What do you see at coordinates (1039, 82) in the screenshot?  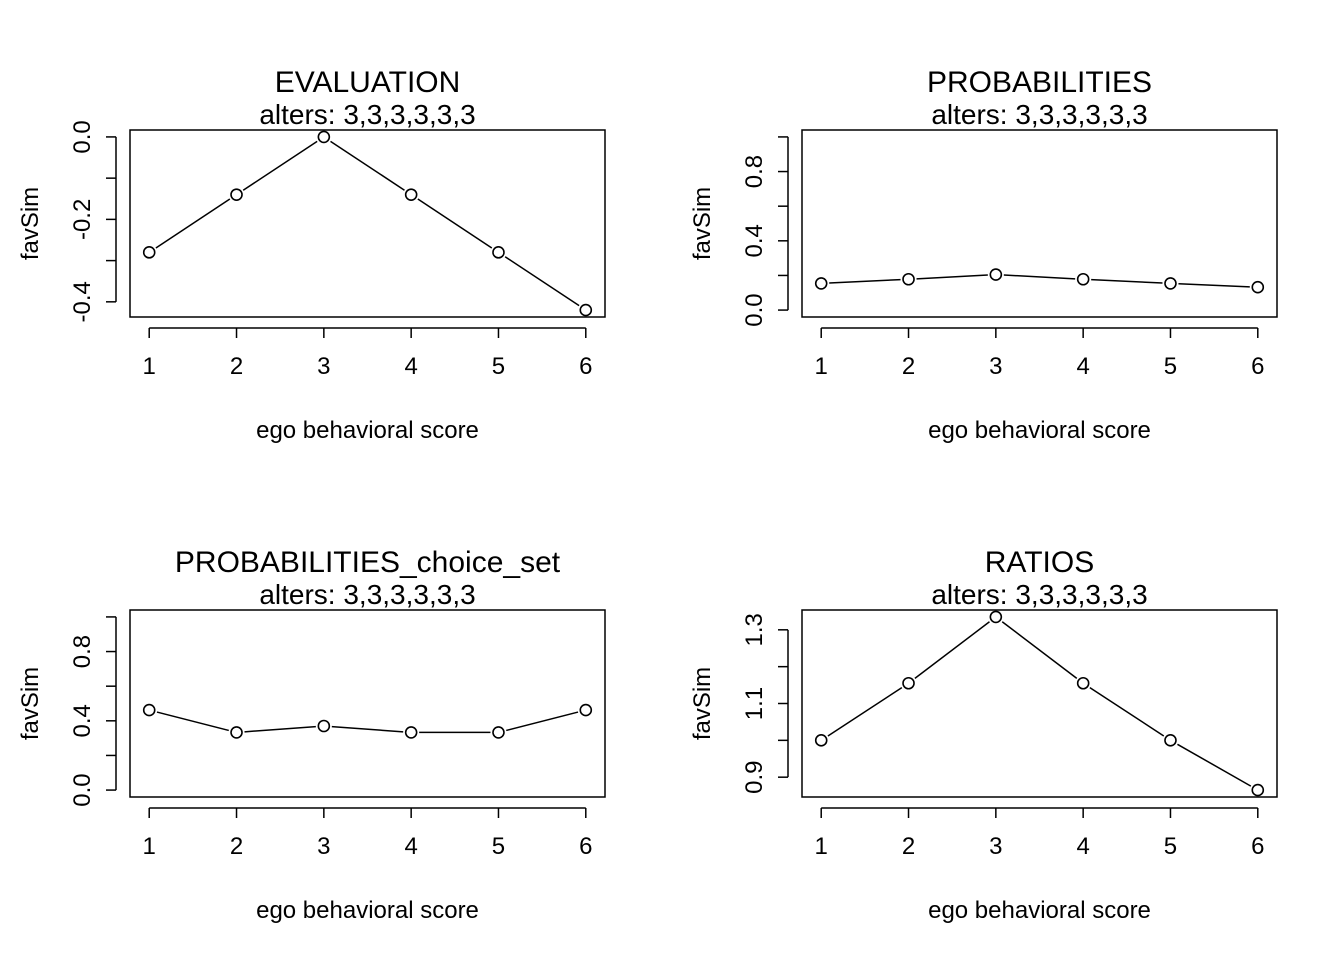 I see `chart-title: PROBABILITIES` at bounding box center [1039, 82].